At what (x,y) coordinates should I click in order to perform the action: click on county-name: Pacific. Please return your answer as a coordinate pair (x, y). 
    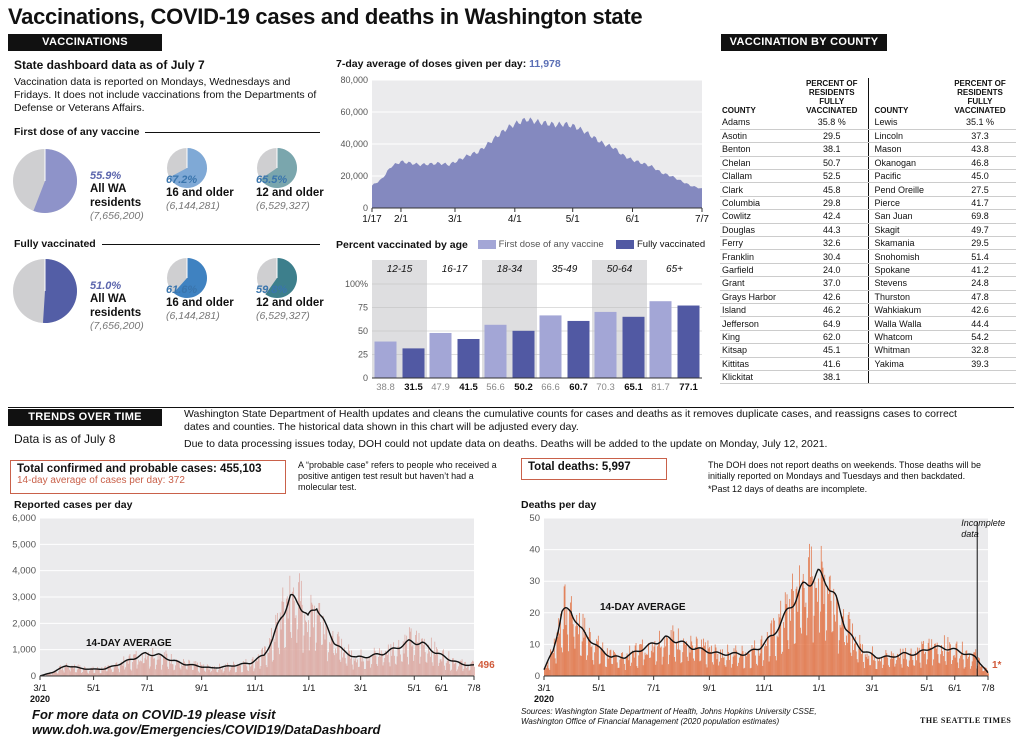
    Looking at the image, I should click on (906, 176).